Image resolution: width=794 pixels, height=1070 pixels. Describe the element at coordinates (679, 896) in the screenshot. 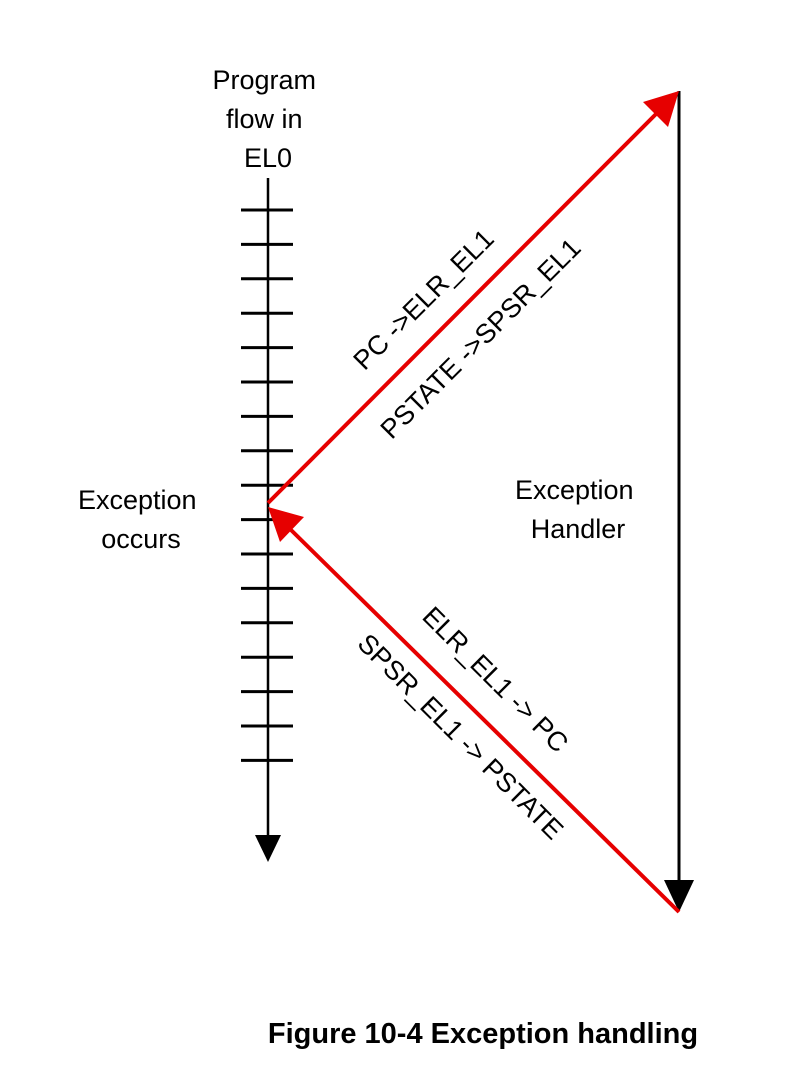

I see `exception-handler-arrowhead` at that location.